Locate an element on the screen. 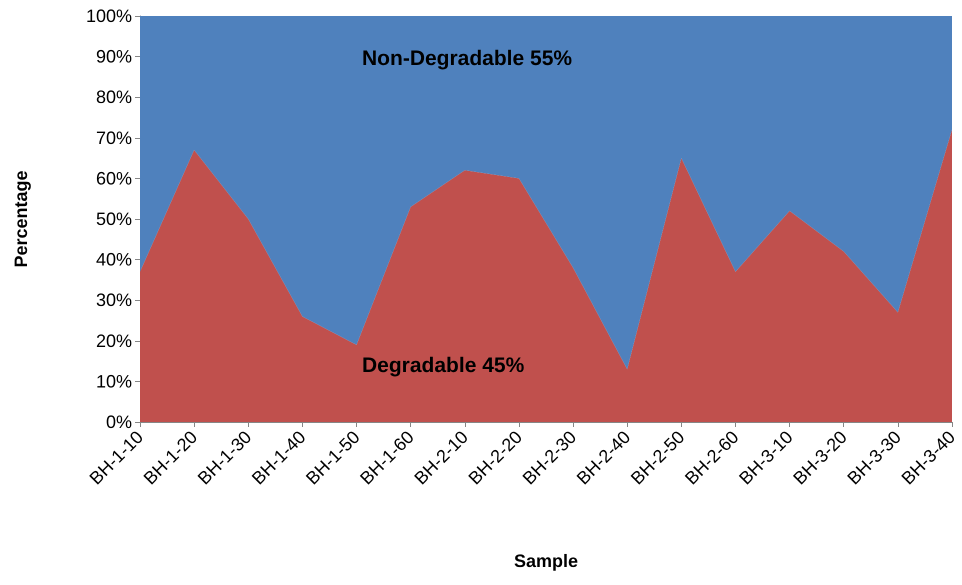 This screenshot has height=585, width=962. y-tick-label: 60% is located at coordinates (114, 178).